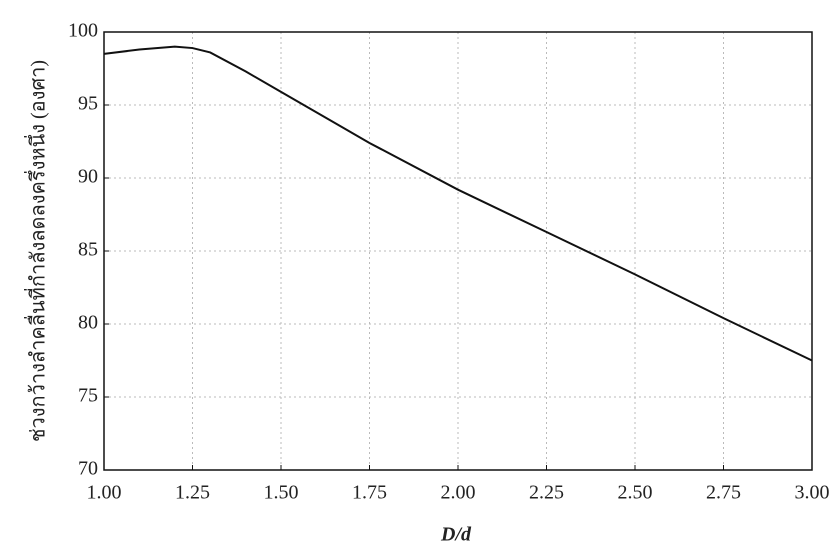 This screenshot has height=548, width=840. I want to click on x-tick-label: 1.00, so click(104, 493).